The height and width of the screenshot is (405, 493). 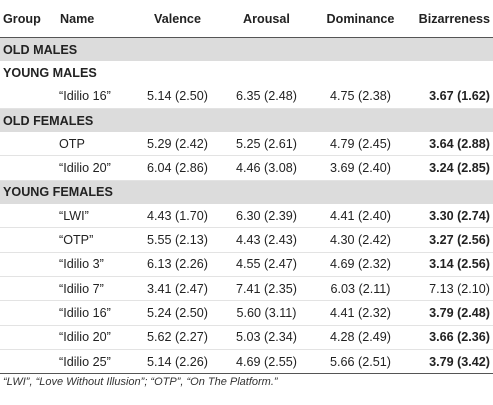 What do you see at coordinates (451, 337) in the screenshot?
I see `bizarreness-cell: 3.66 (2.36)` at bounding box center [451, 337].